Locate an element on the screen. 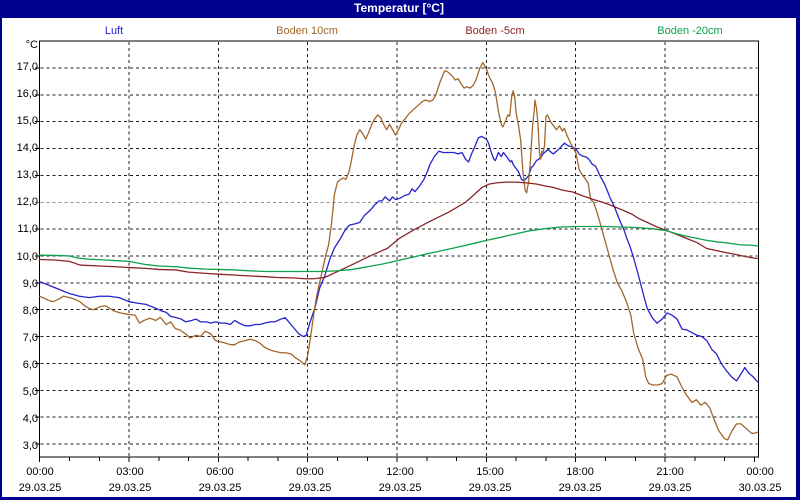 Image resolution: width=800 pixels, height=500 pixels. series-line-boden-20cm is located at coordinates (399, 249).